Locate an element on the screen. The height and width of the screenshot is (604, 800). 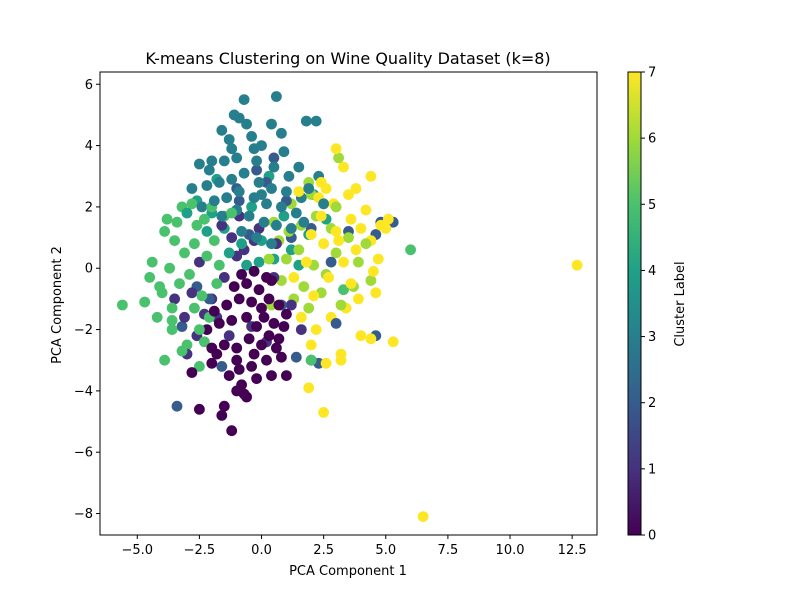
colorbar-tick-label: 3 is located at coordinates (652, 337).